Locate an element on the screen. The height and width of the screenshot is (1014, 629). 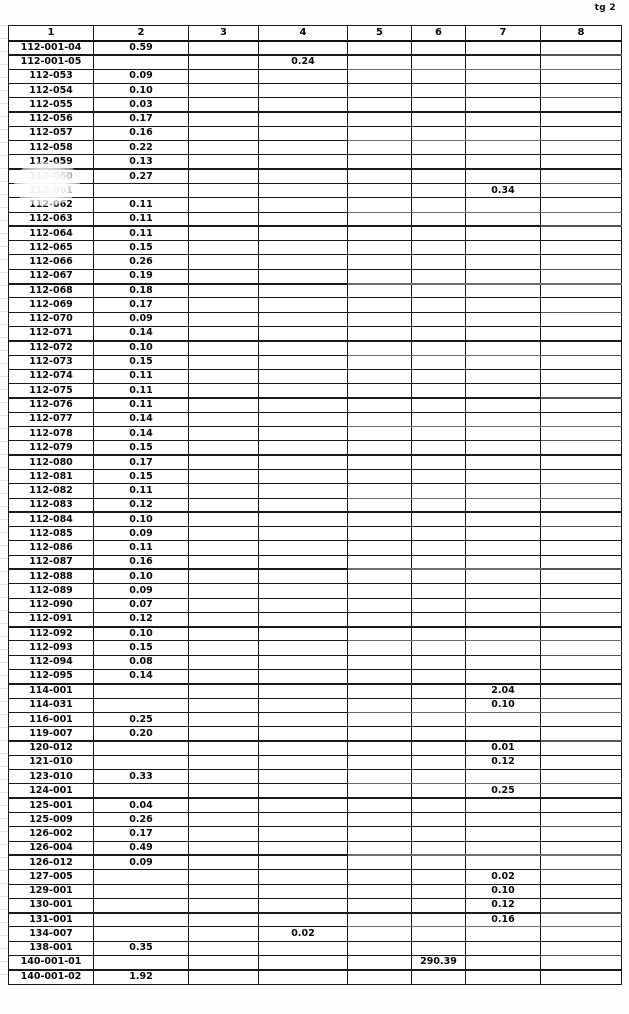
table-row: 125-001 0.04 is located at coordinates (315, 805).